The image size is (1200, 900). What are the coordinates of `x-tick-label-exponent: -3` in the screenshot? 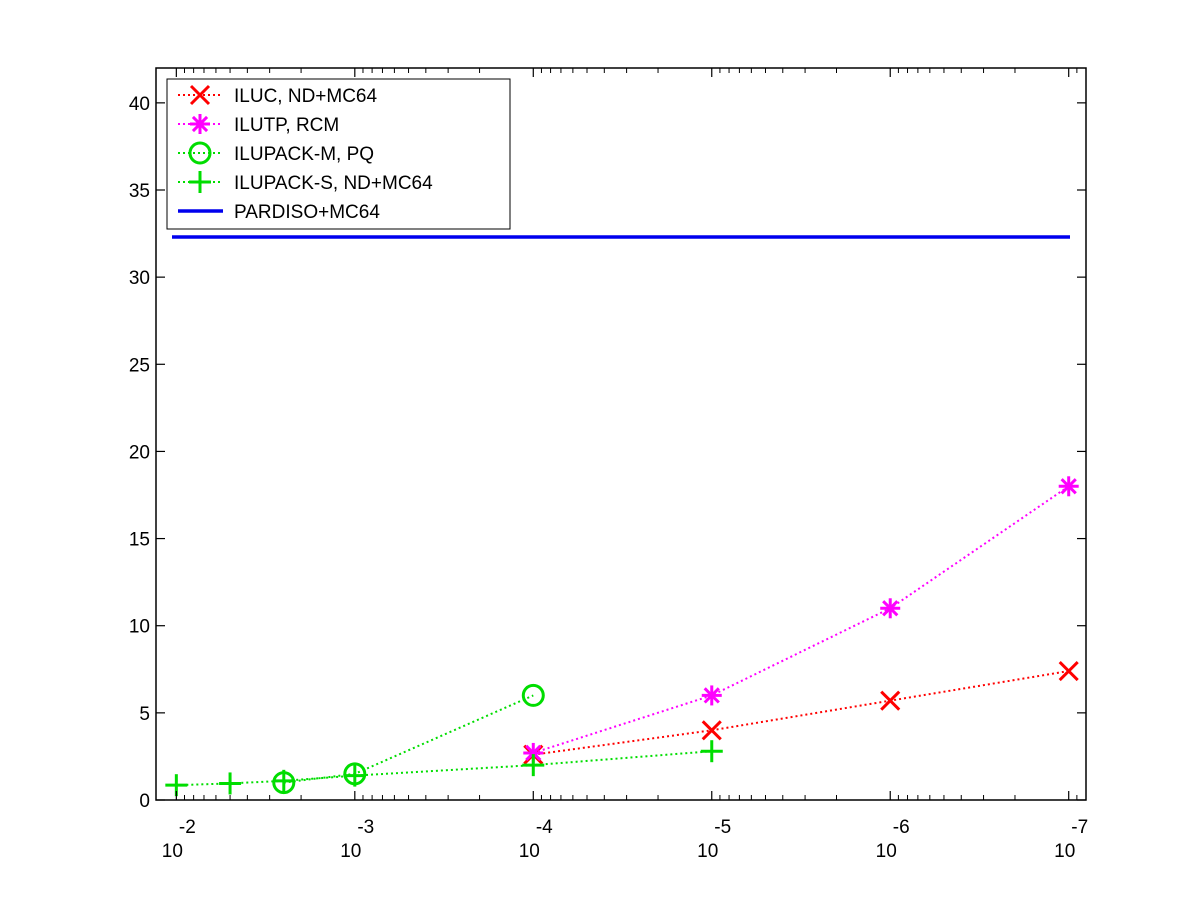 It's located at (365, 827).